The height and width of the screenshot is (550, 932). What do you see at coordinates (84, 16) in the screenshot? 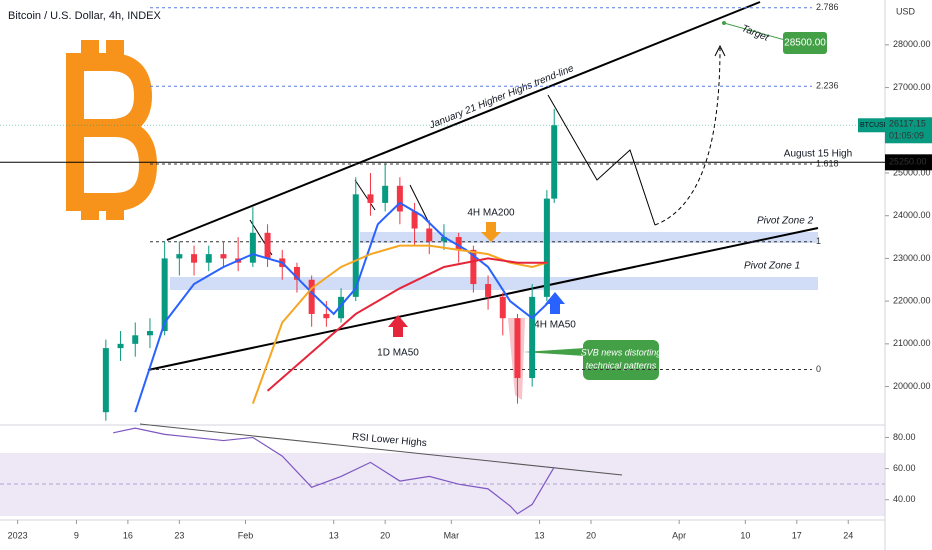
I see `chart-title: Bitcoin / U.S. Dollar, 4h, INDEX` at bounding box center [84, 16].